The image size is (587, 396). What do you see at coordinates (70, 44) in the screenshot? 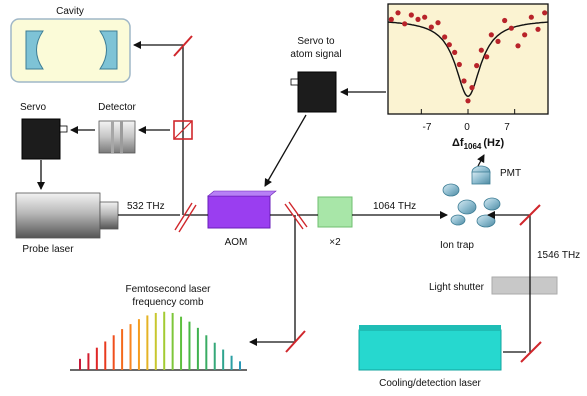
I see `cavity: Cavity` at bounding box center [70, 44].